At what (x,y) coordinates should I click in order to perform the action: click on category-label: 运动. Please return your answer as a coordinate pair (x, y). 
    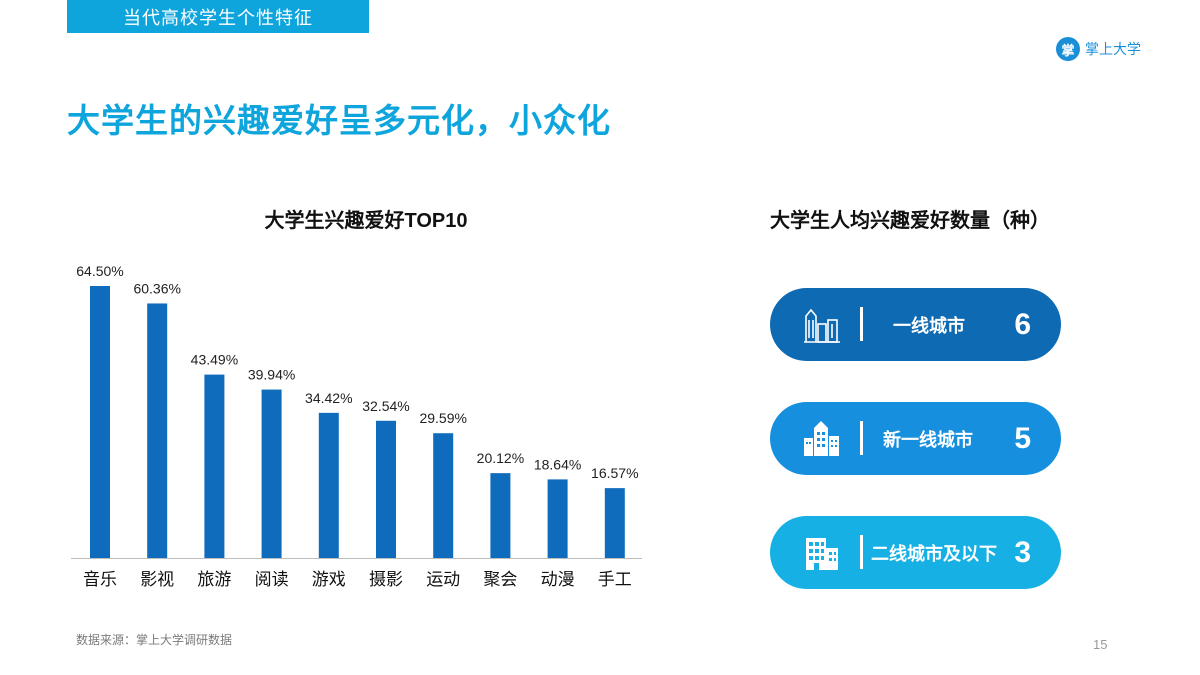
    Looking at the image, I should click on (443, 579).